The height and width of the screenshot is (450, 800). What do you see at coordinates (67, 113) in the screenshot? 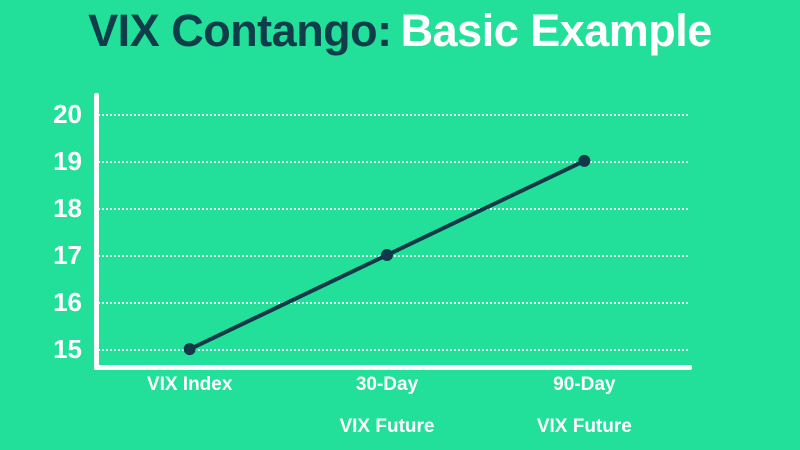
I see `y-axis-tick-label: 20` at bounding box center [67, 113].